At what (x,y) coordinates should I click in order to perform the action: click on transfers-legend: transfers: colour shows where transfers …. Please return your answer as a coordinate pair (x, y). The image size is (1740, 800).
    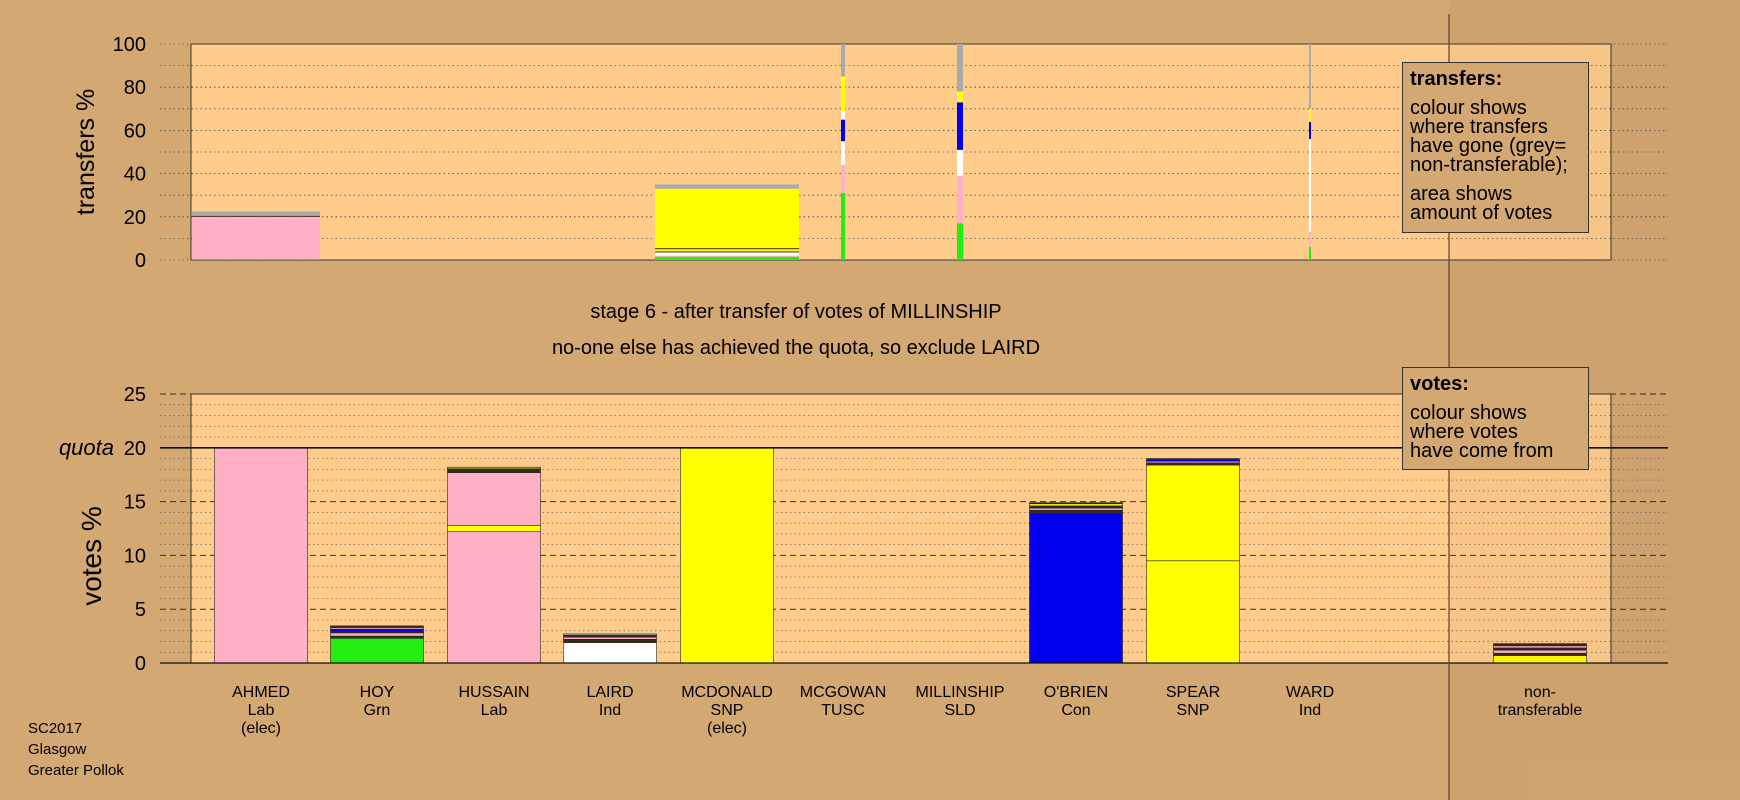
    Looking at the image, I should click on (1495, 147).